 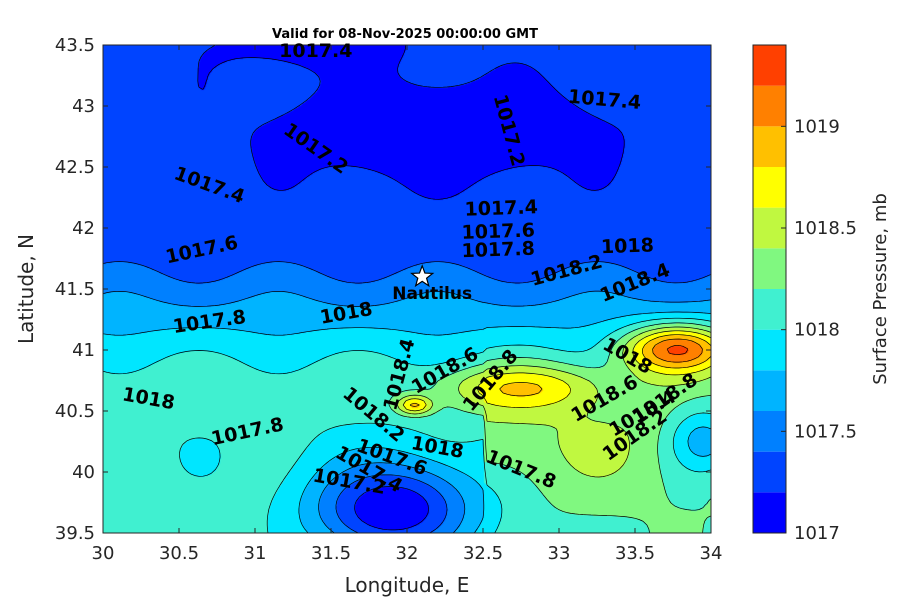 What do you see at coordinates (83, 472) in the screenshot?
I see `y-tick-label: 40` at bounding box center [83, 472].